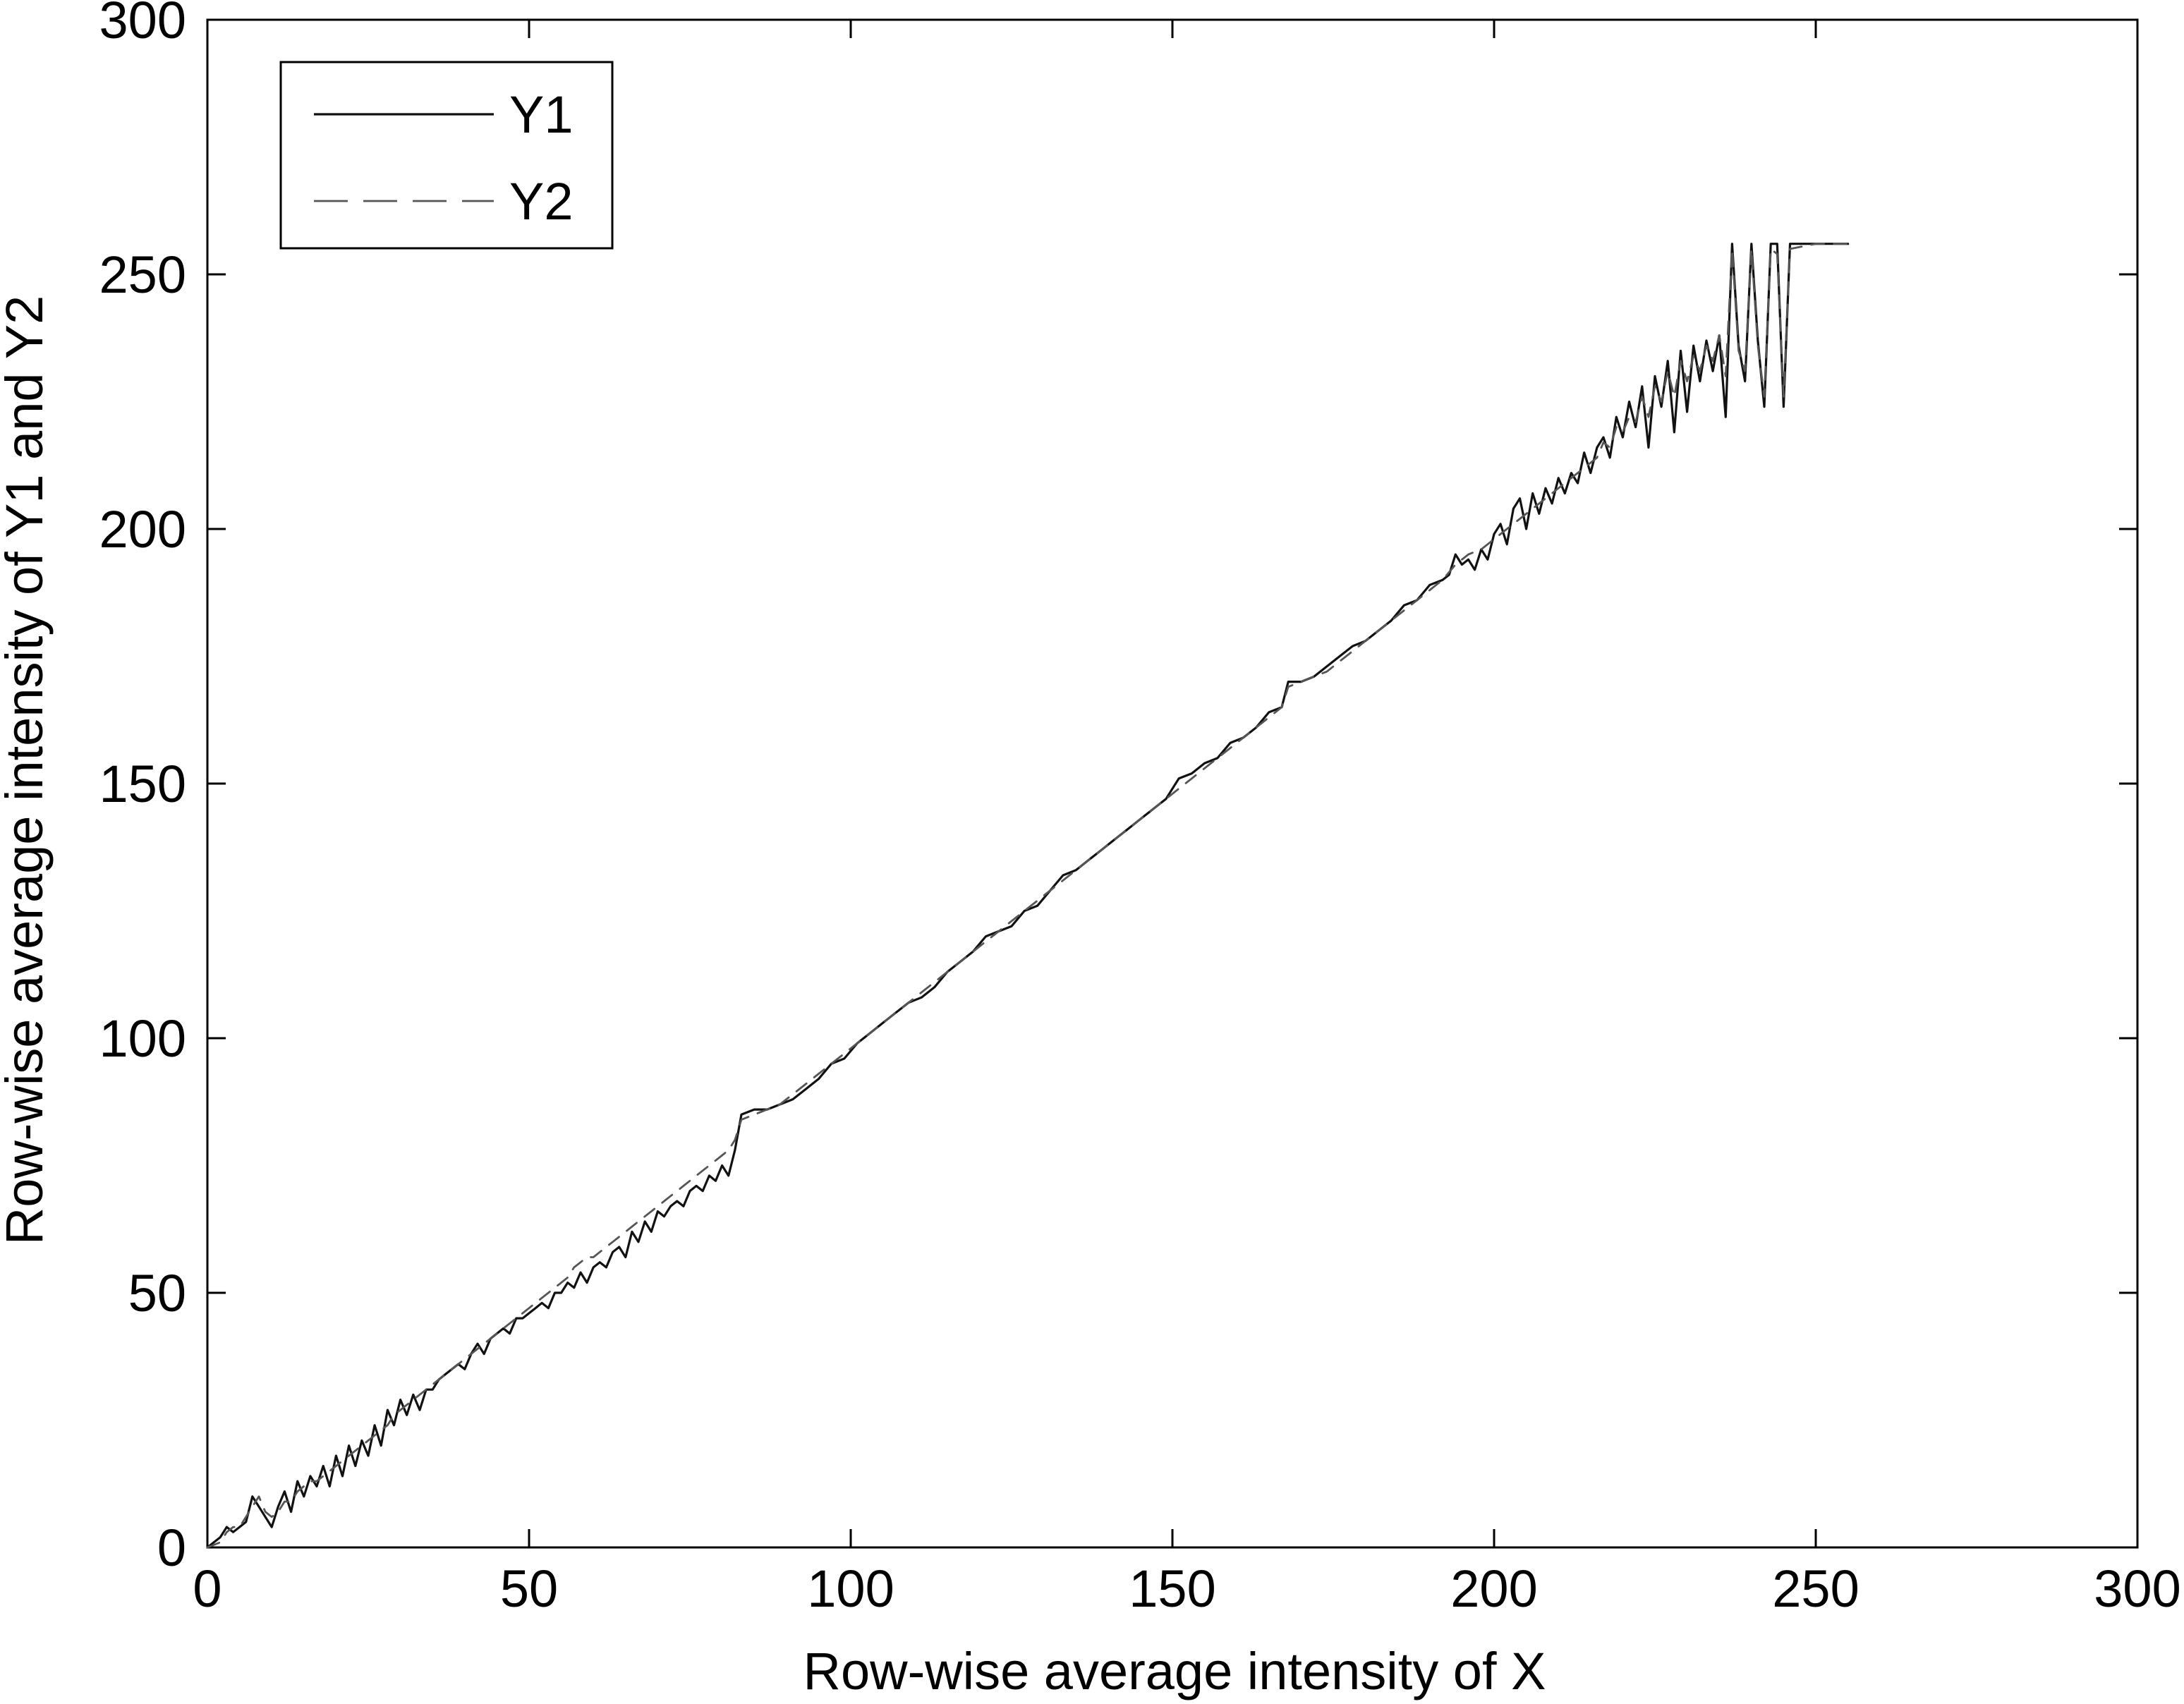  I want to click on y-tick-label: 100, so click(142, 1038).